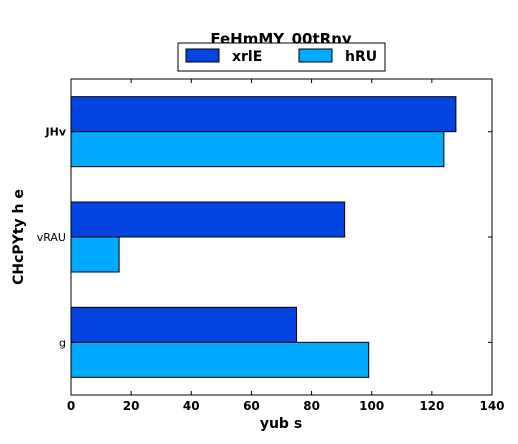 Image resolution: width=518 pixels, height=444 pixels. Describe the element at coordinates (184, 324) in the screenshot. I see `bar-xrlE-g` at that location.